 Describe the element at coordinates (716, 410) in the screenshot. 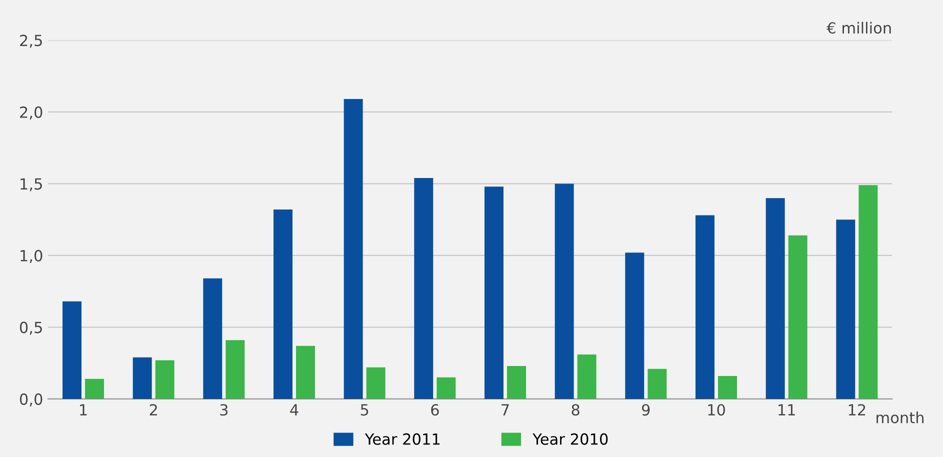

I see `x-tick-label: 10` at that location.